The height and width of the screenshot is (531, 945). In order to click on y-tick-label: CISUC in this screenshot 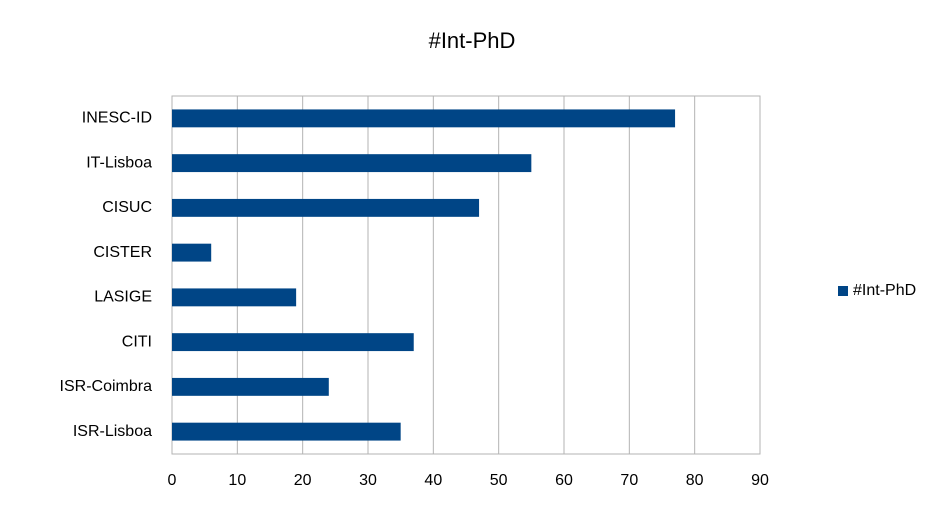, I will do `click(127, 207)`.